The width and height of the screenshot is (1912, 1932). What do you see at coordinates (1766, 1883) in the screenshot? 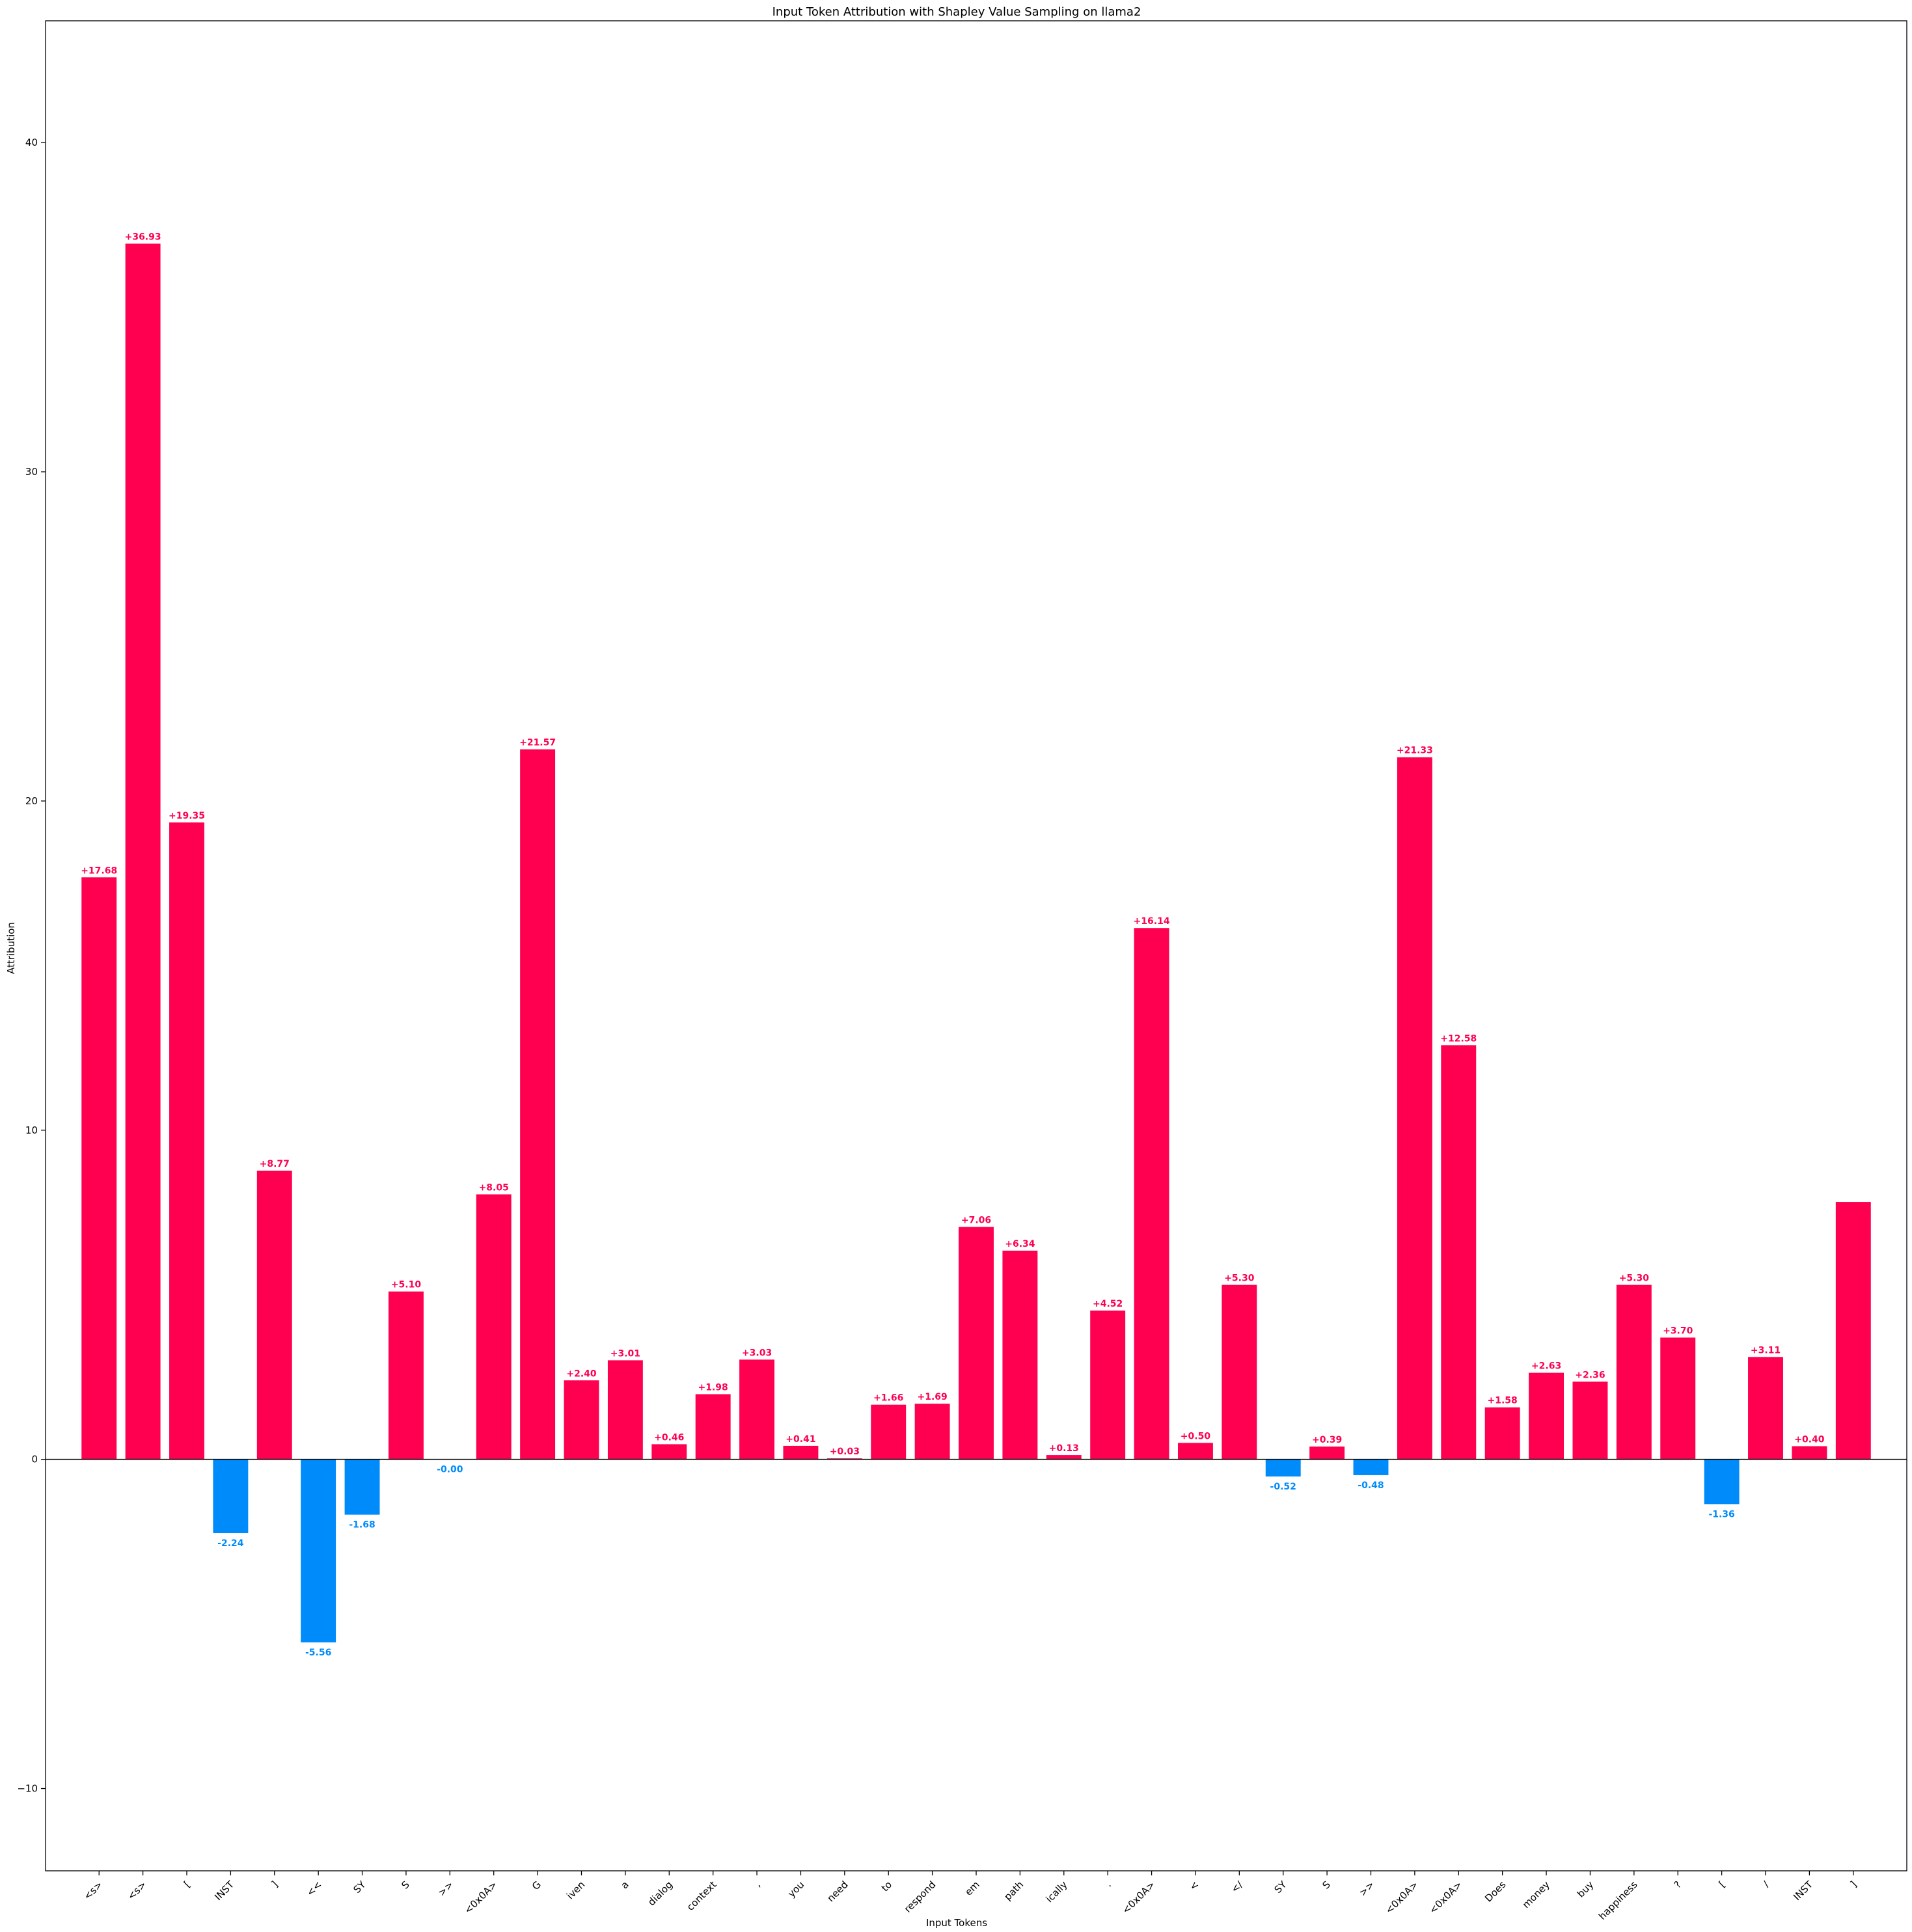
I see `x-tick-label: /` at bounding box center [1766, 1883].